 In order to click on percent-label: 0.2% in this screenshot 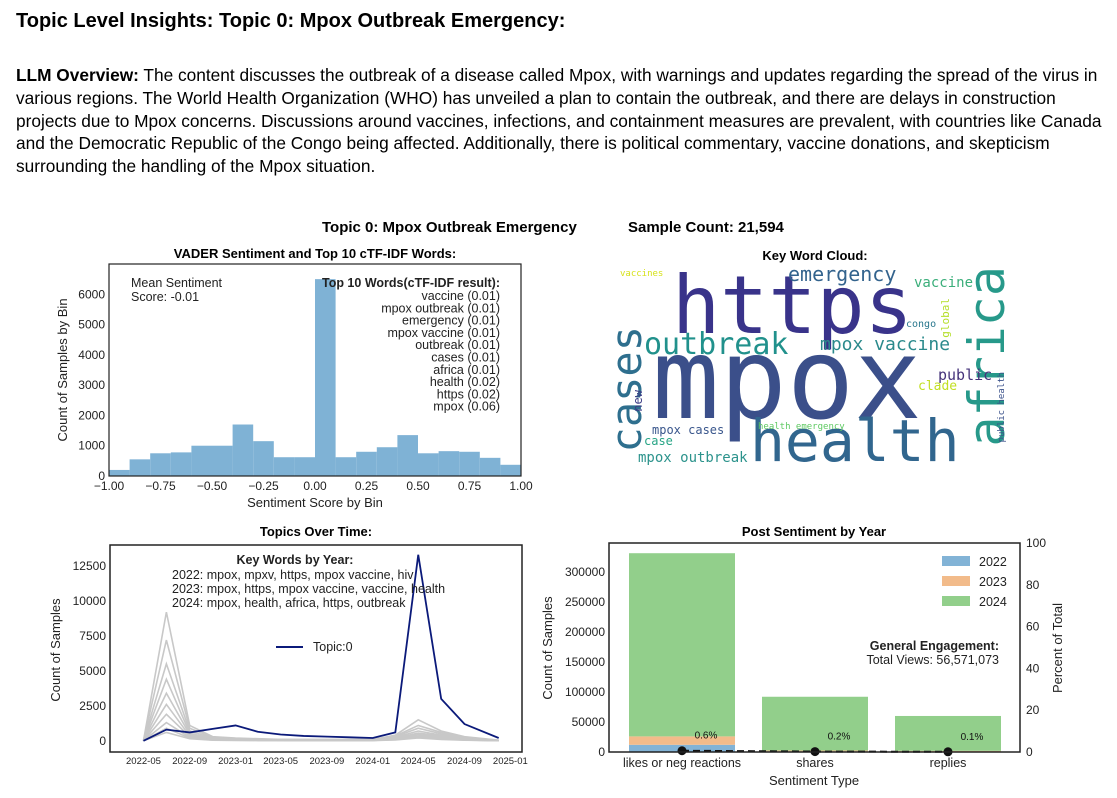, I will do `click(839, 737)`.